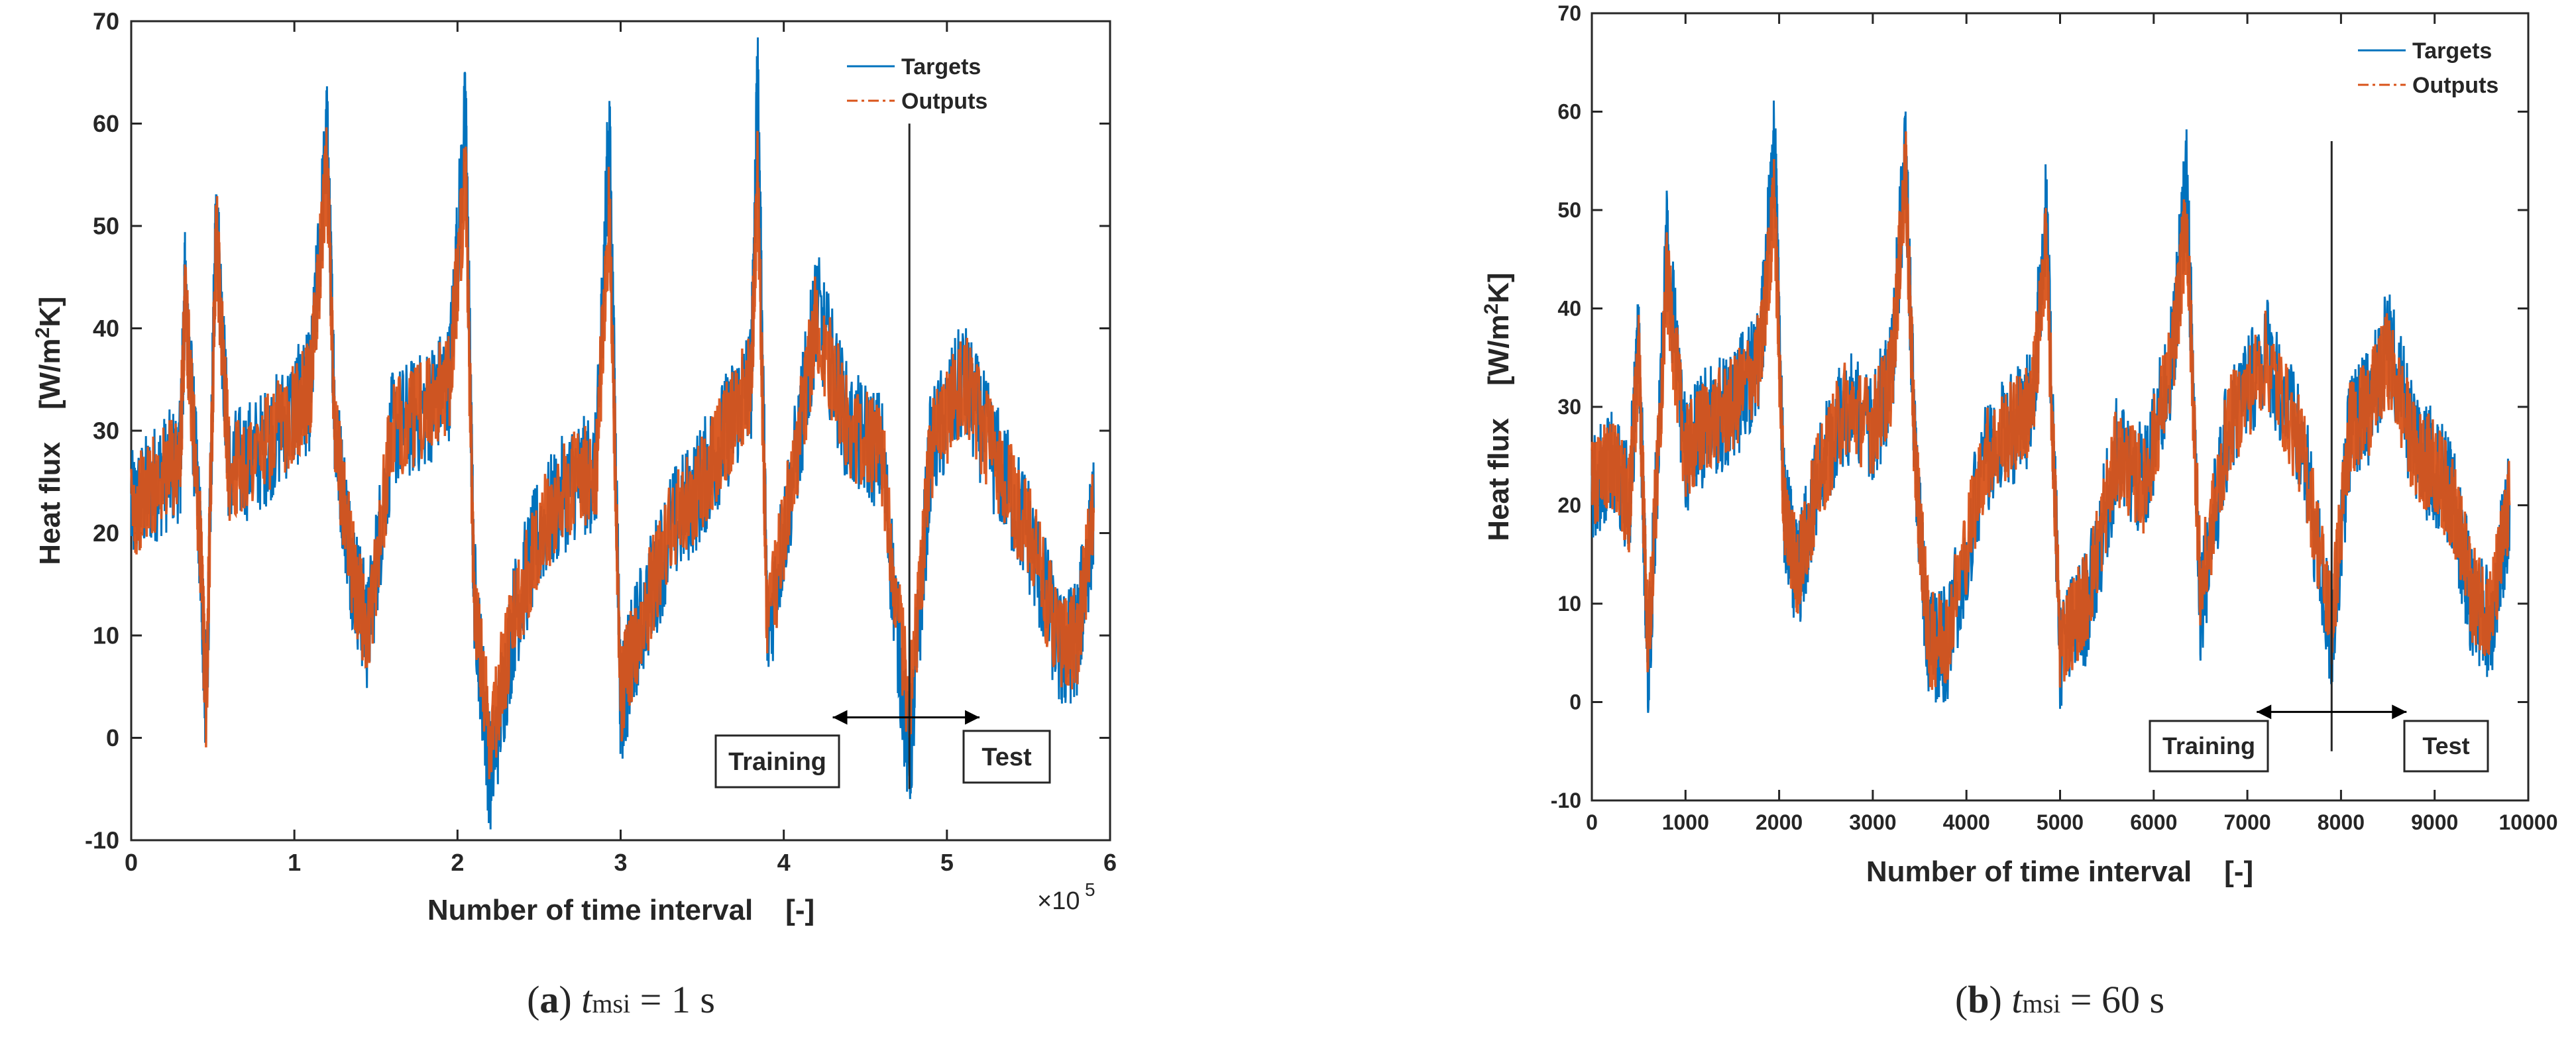 The height and width of the screenshot is (1039, 2576). Describe the element at coordinates (672, 999) in the screenshot. I see `caption-value: = 1 s` at that location.